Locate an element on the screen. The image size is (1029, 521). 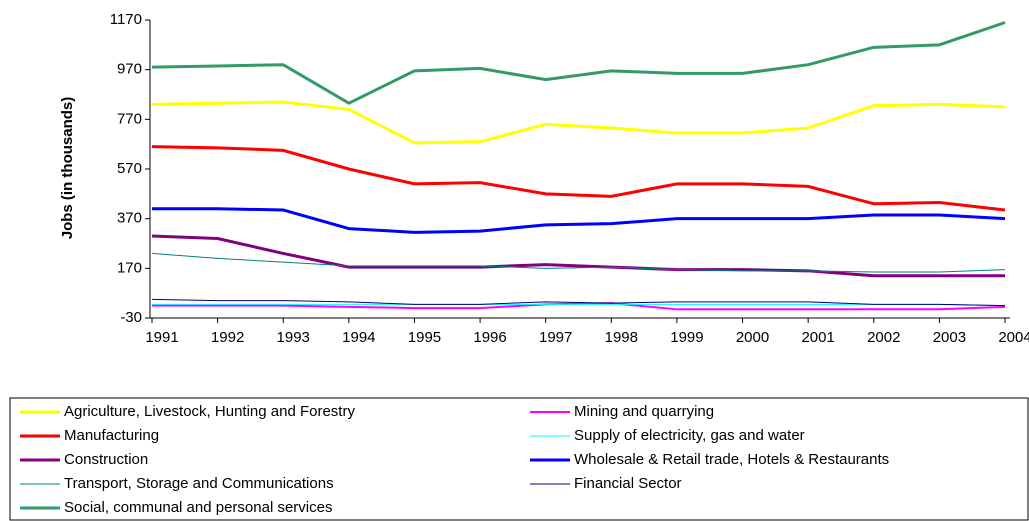
x-tick-label: 1992 is located at coordinates (227, 337).